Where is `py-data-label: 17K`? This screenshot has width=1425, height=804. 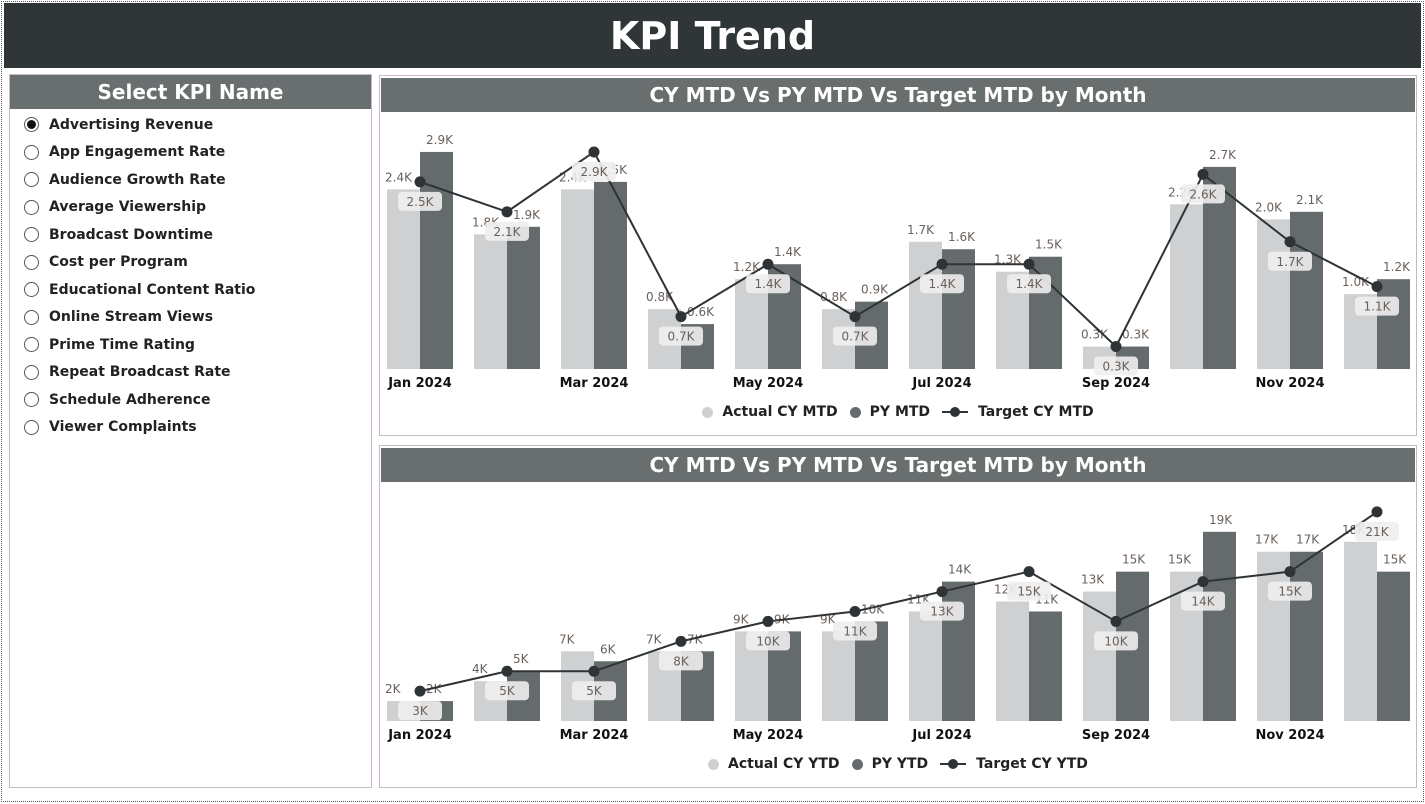
py-data-label: 17K is located at coordinates (1308, 540).